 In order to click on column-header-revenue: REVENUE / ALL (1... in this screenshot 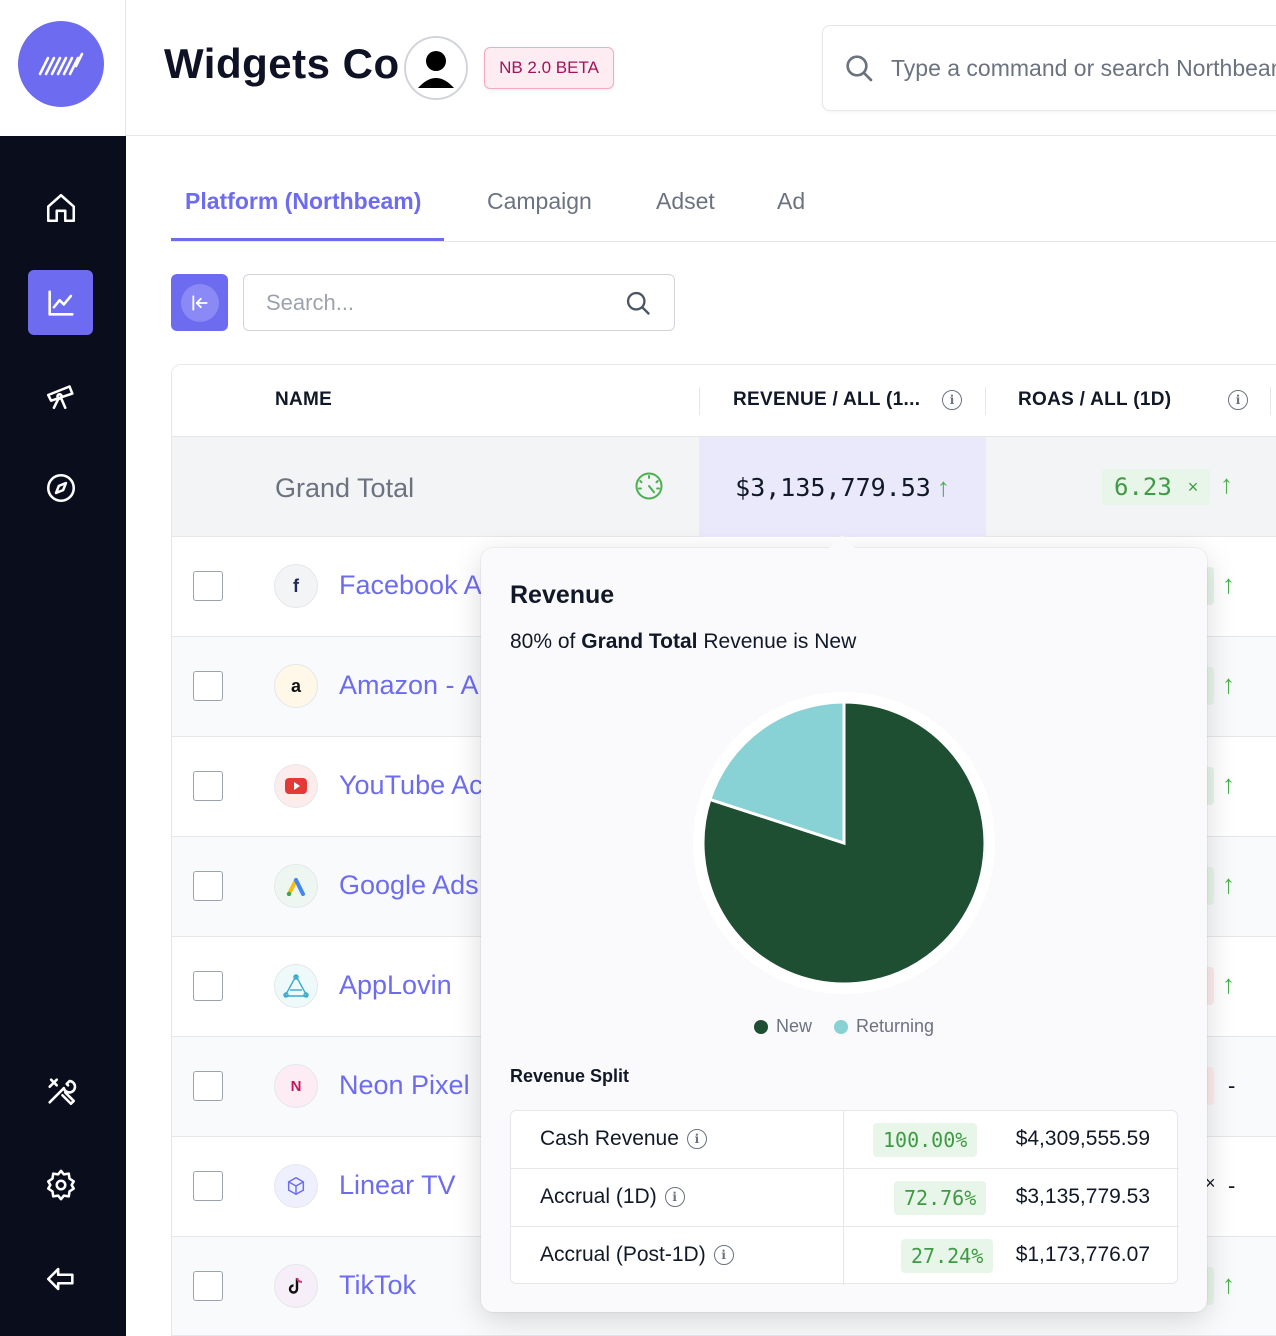, I will do `click(827, 399)`.